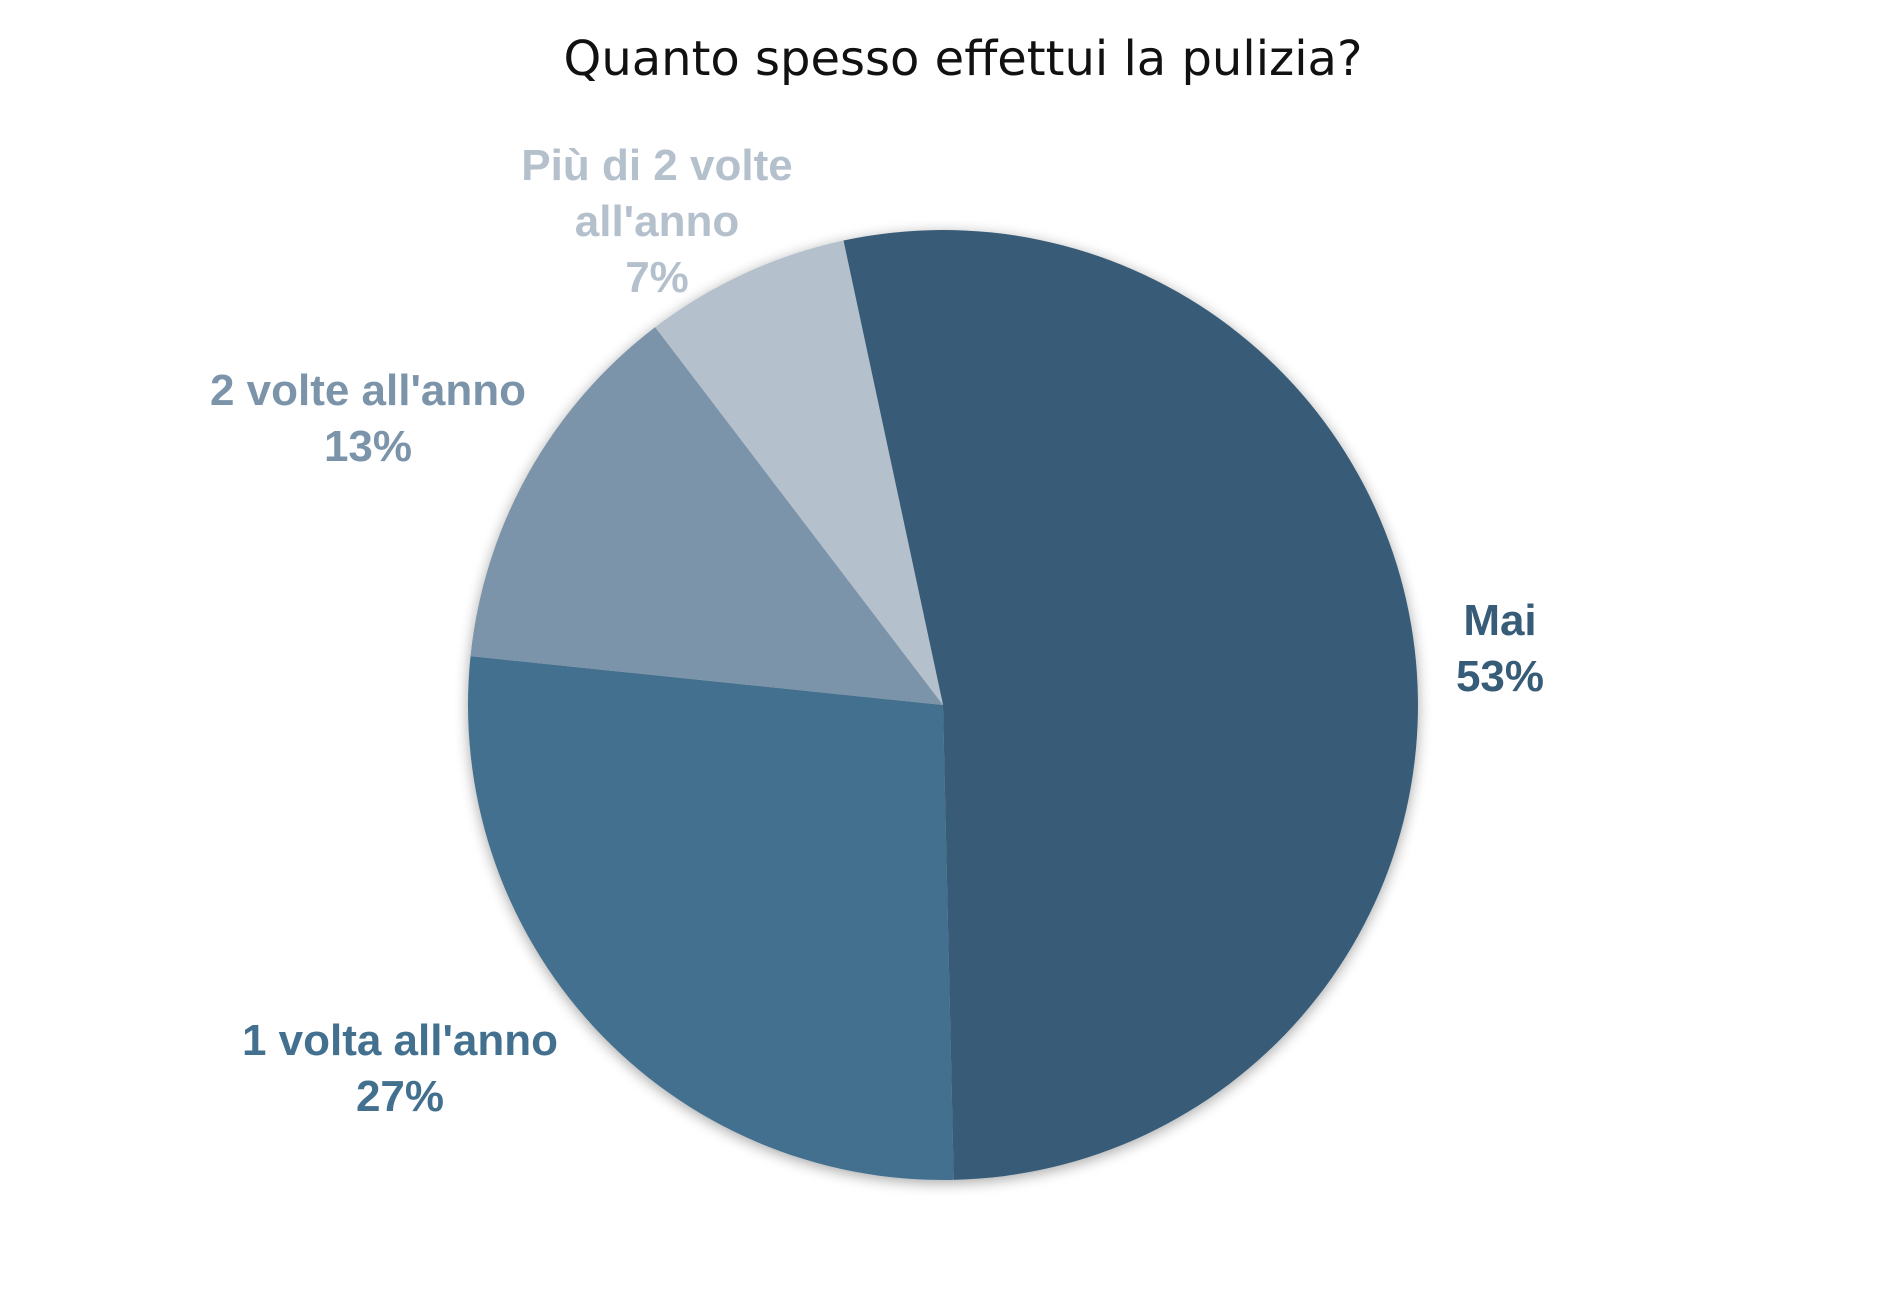  Describe the element at coordinates (1499, 620) in the screenshot. I see `slice-category-label: Mai` at that location.